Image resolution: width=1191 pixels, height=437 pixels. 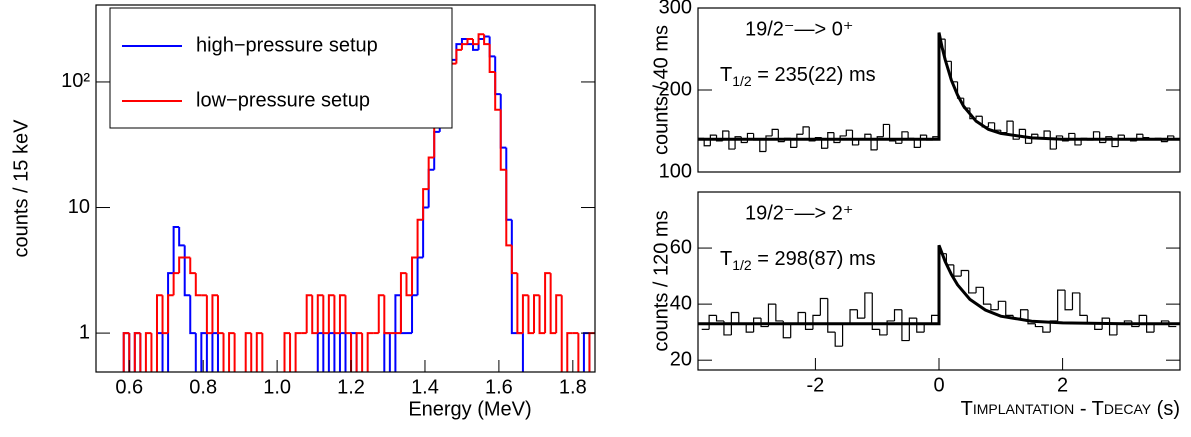 What do you see at coordinates (681, 359) in the screenshot?
I see `y-tick-label: 20` at bounding box center [681, 359].